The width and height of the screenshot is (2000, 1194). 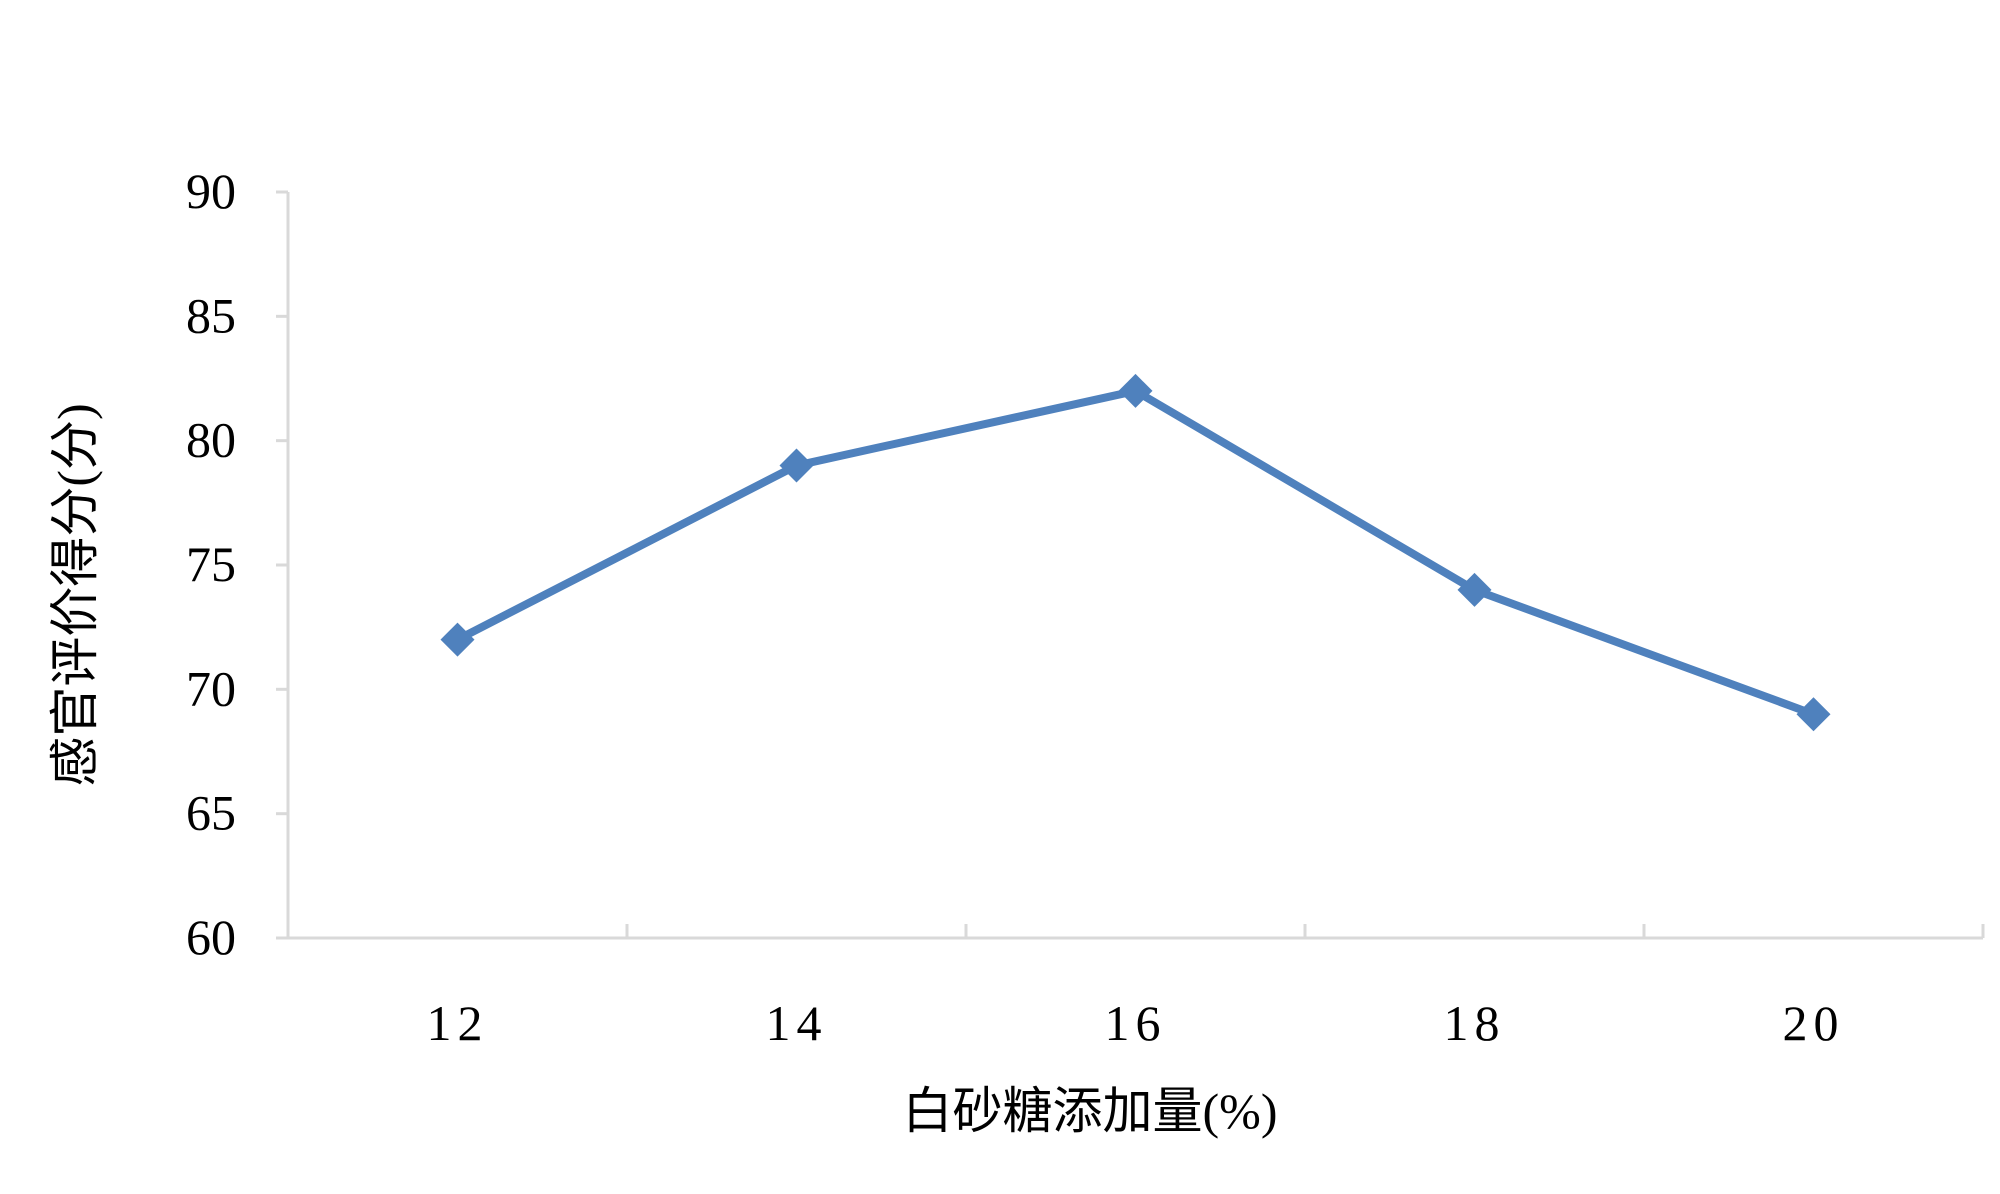 I want to click on x-tick-labels: 12 14 16 18 20, so click(x=1136, y=1023).